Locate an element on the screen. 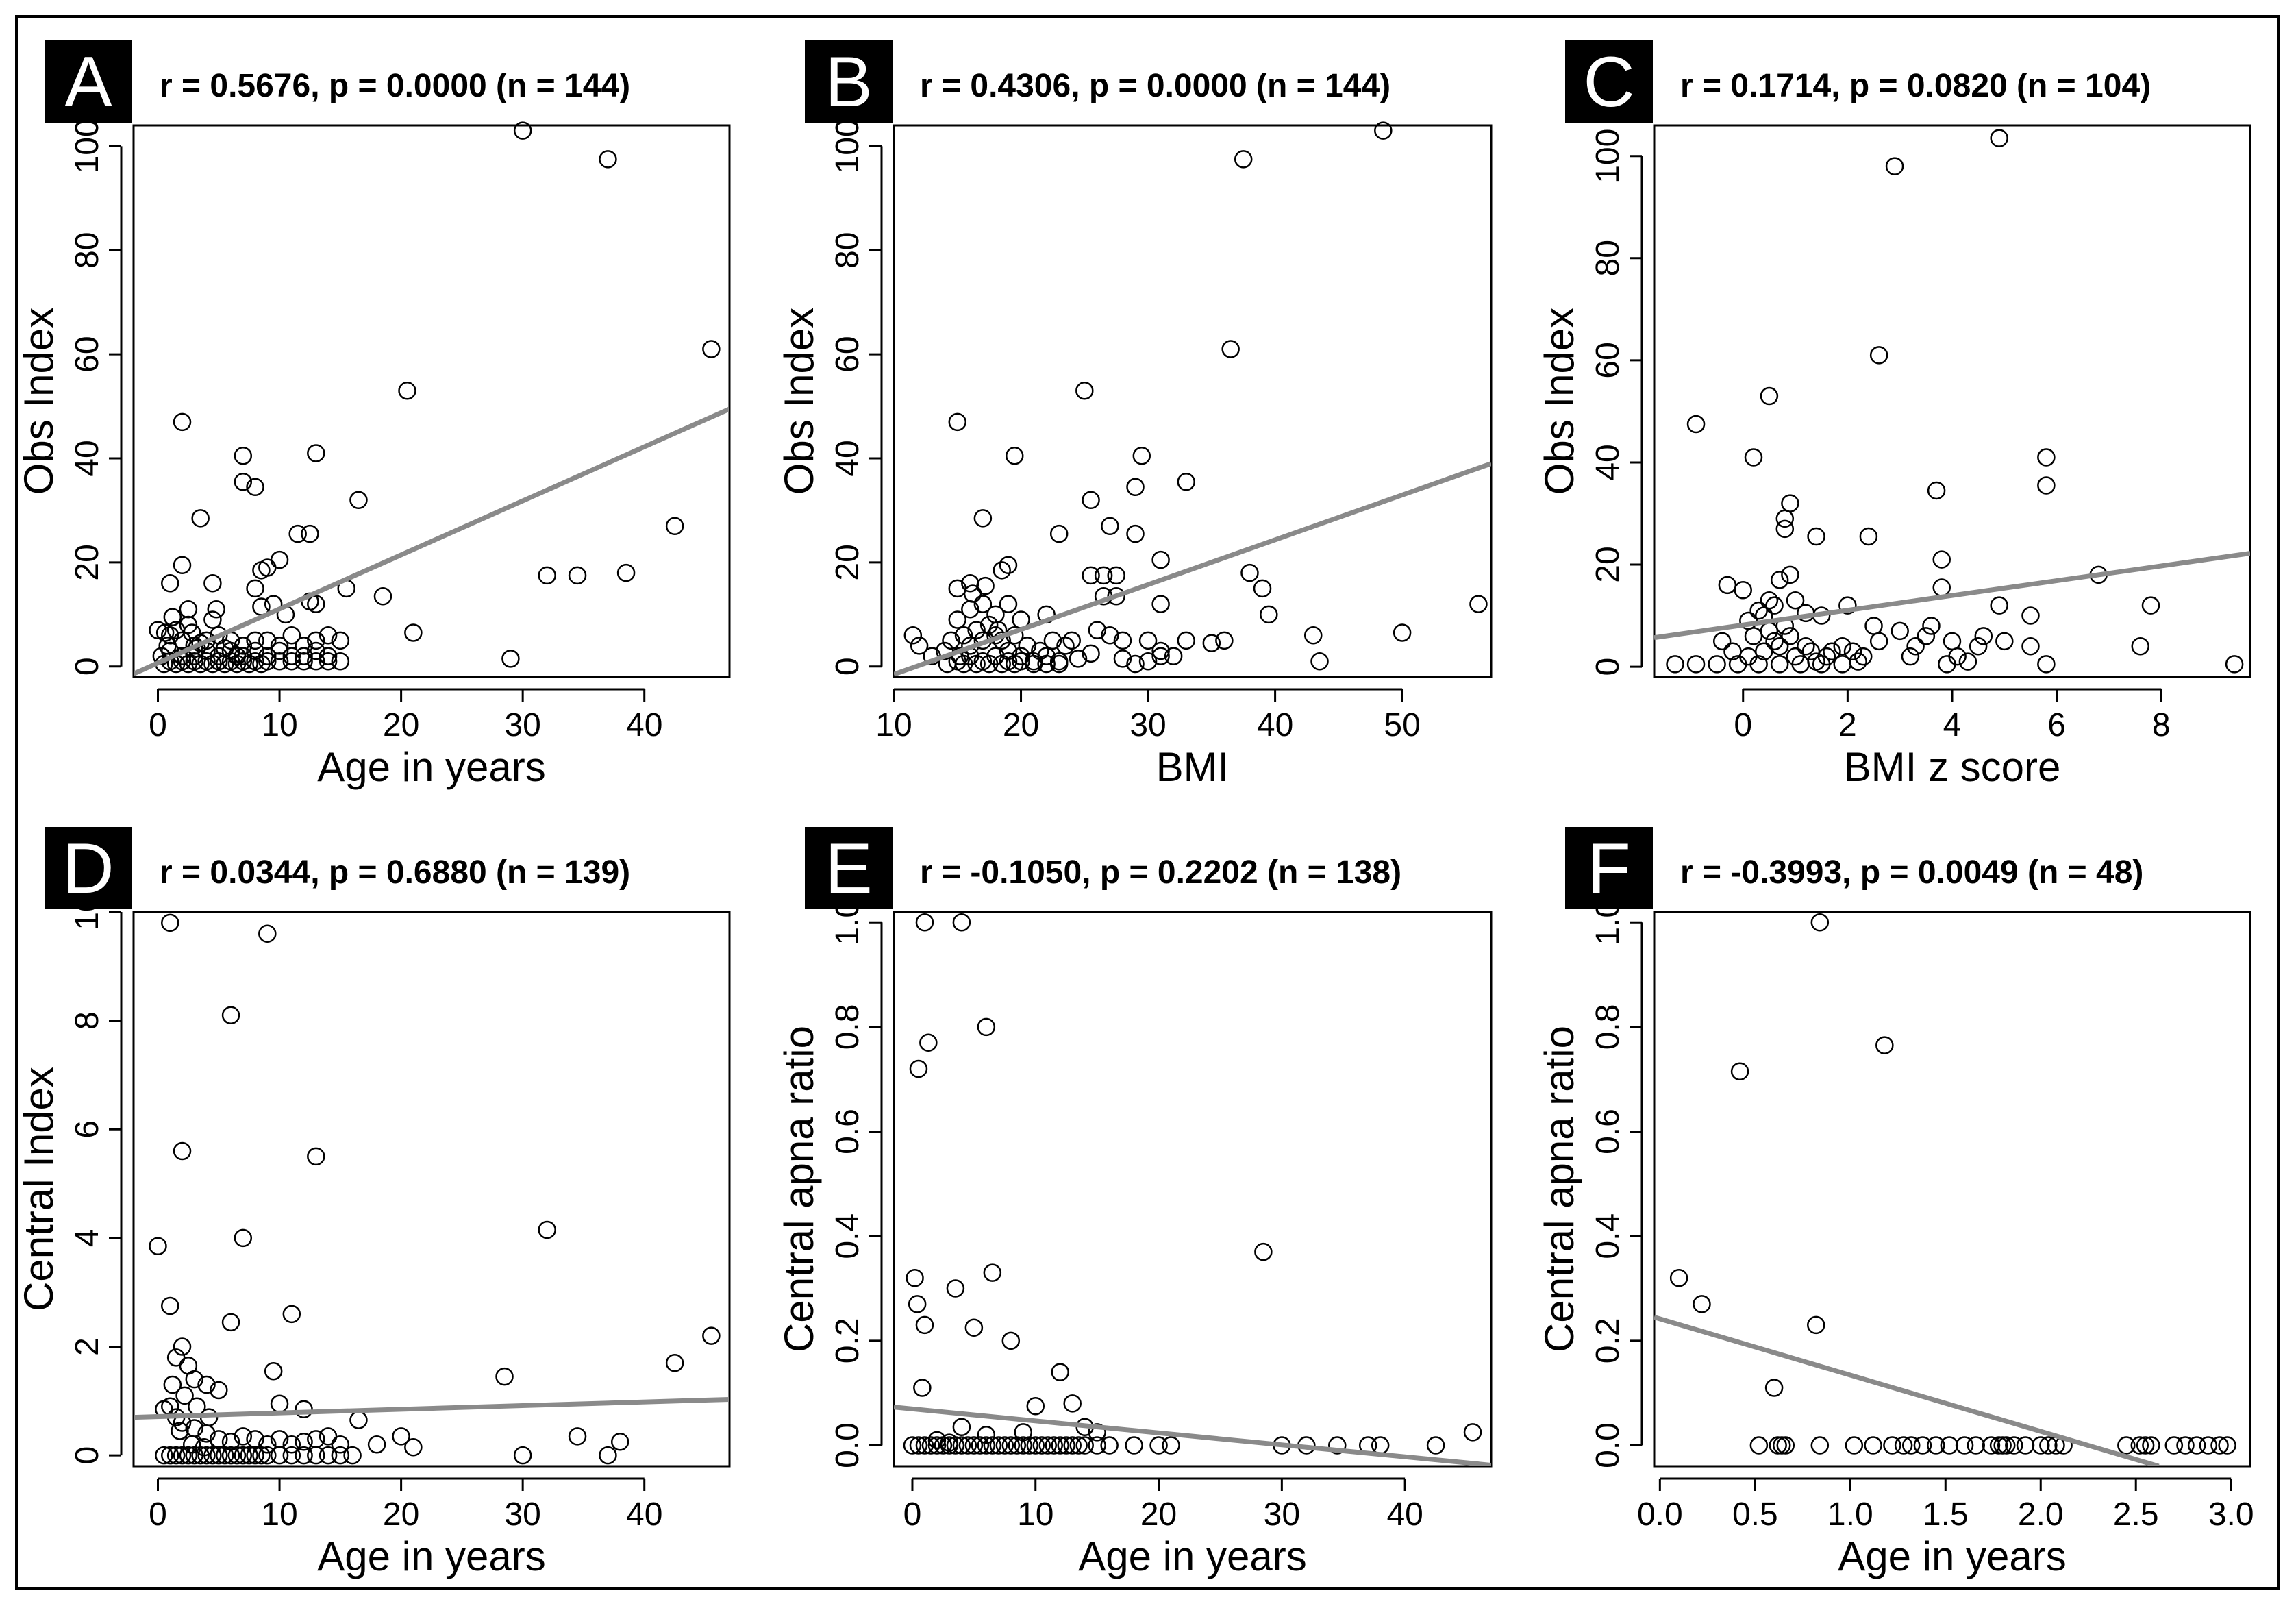 Image resolution: width=2296 pixels, height=1606 pixels. panel-d-x-tick-label: 30 is located at coordinates (522, 1515).